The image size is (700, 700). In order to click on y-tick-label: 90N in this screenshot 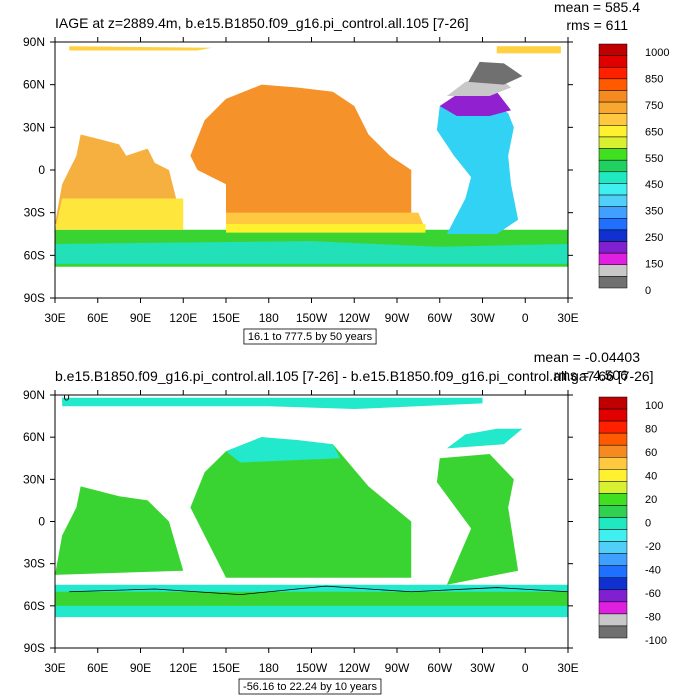, I will do `click(34, 395)`.